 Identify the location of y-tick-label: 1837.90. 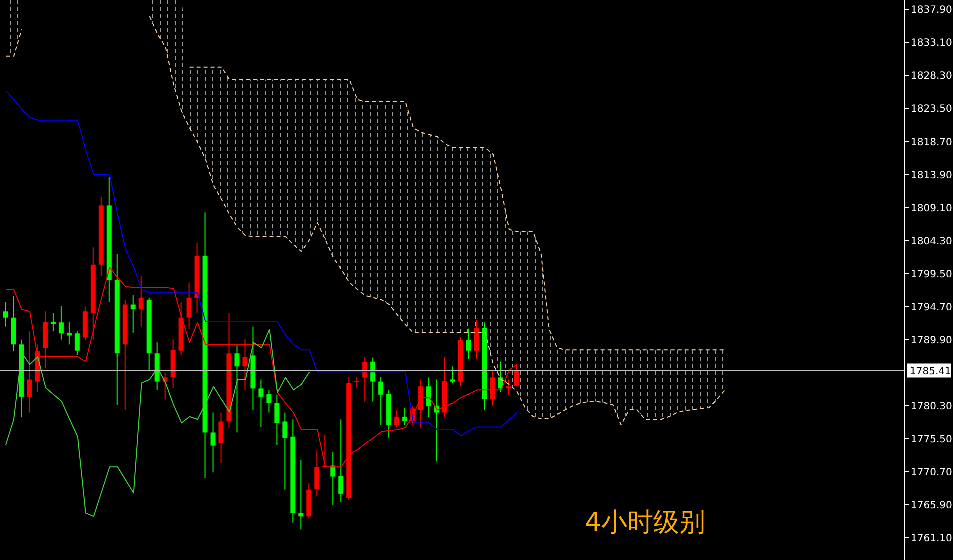
(931, 10).